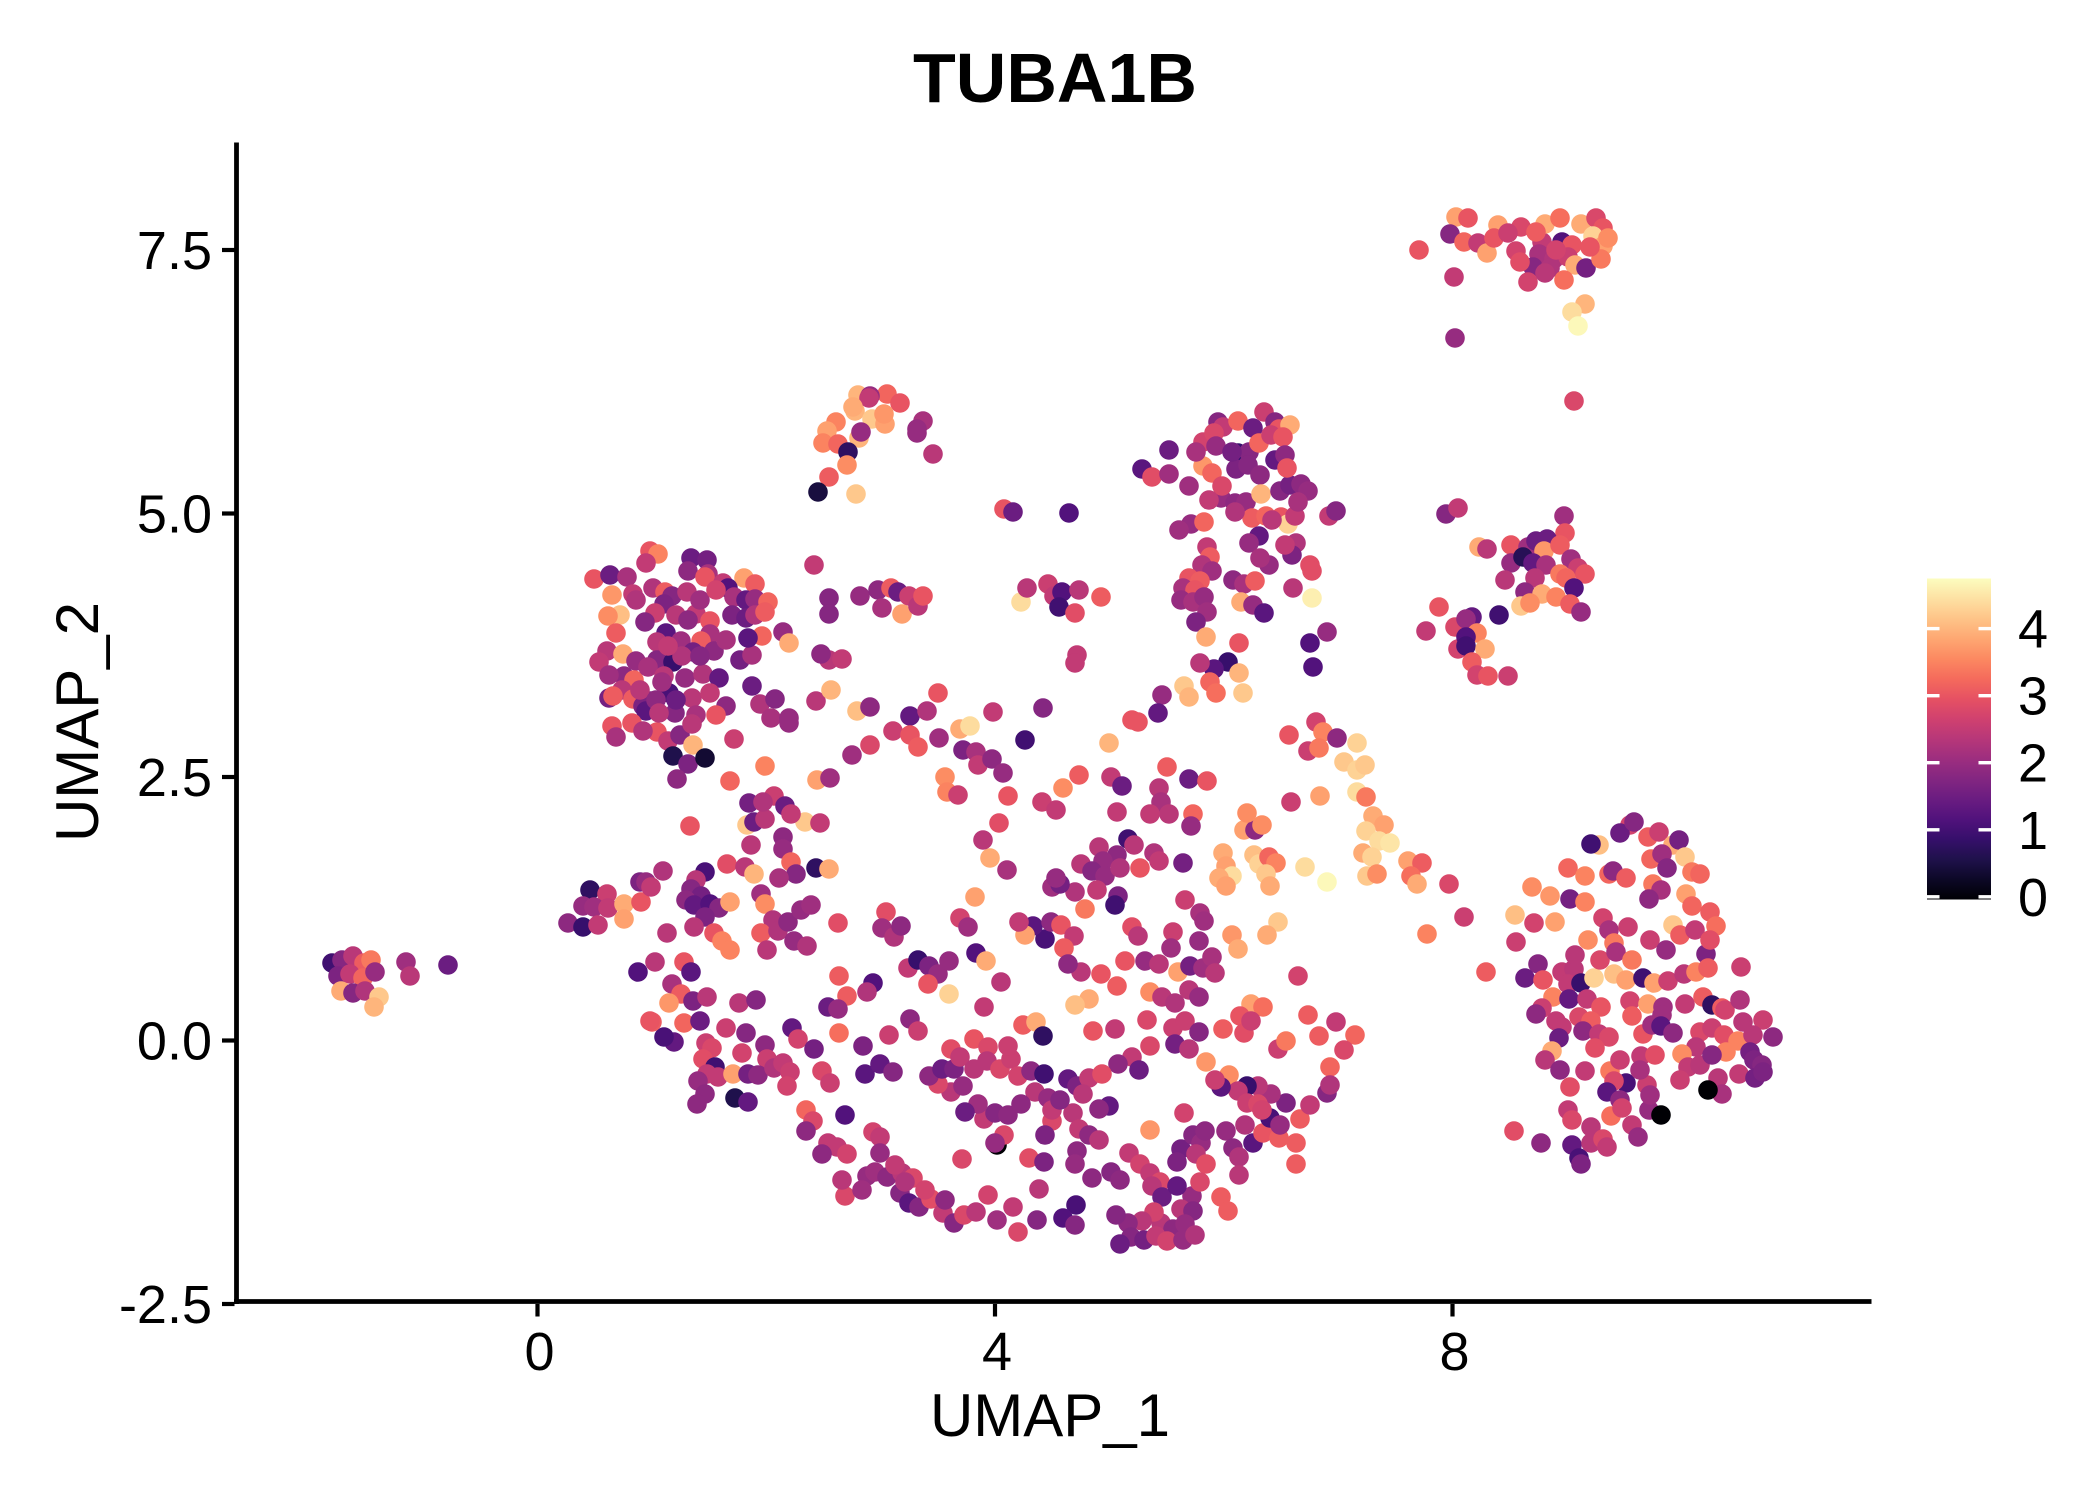  What do you see at coordinates (2033, 764) in the screenshot?
I see `svg-text: 2` at bounding box center [2033, 764].